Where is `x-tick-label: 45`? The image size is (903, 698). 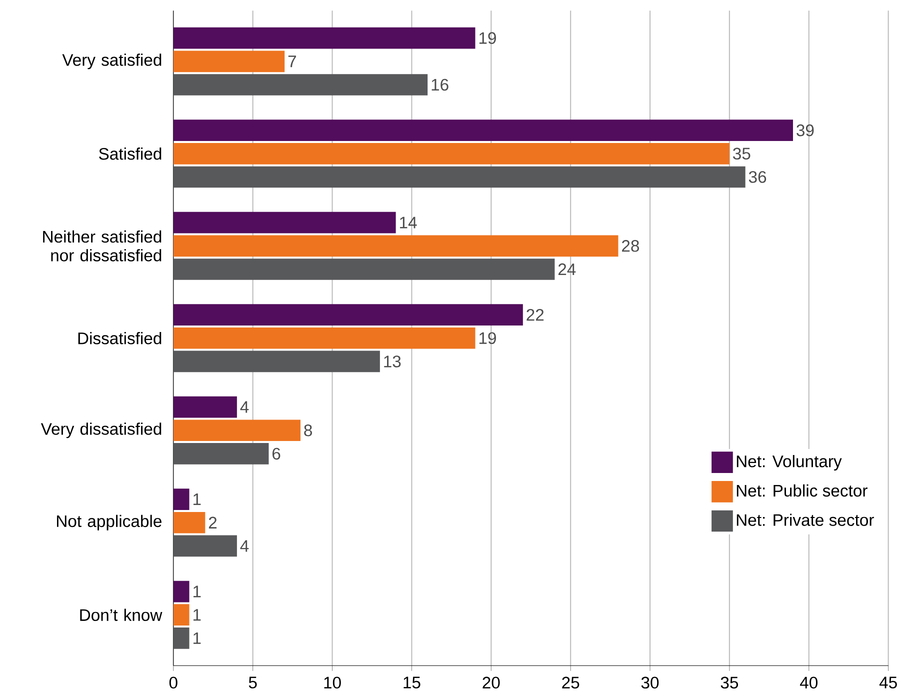
x-tick-label: 45 is located at coordinates (888, 682).